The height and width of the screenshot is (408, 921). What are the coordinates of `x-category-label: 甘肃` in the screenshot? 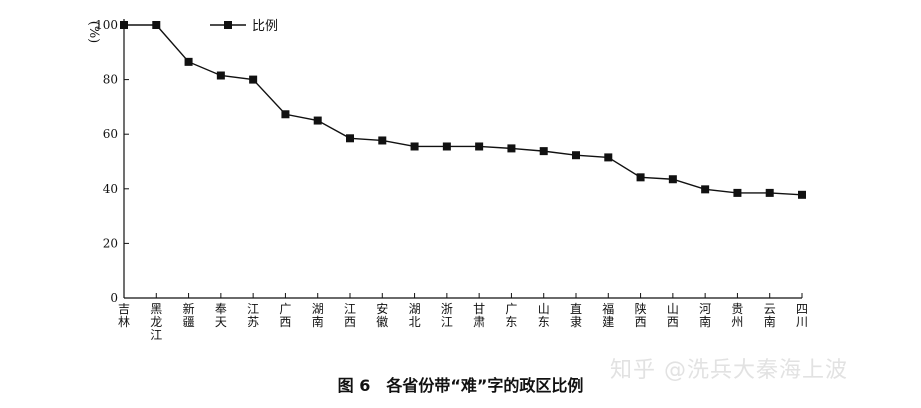 It's located at (479, 315).